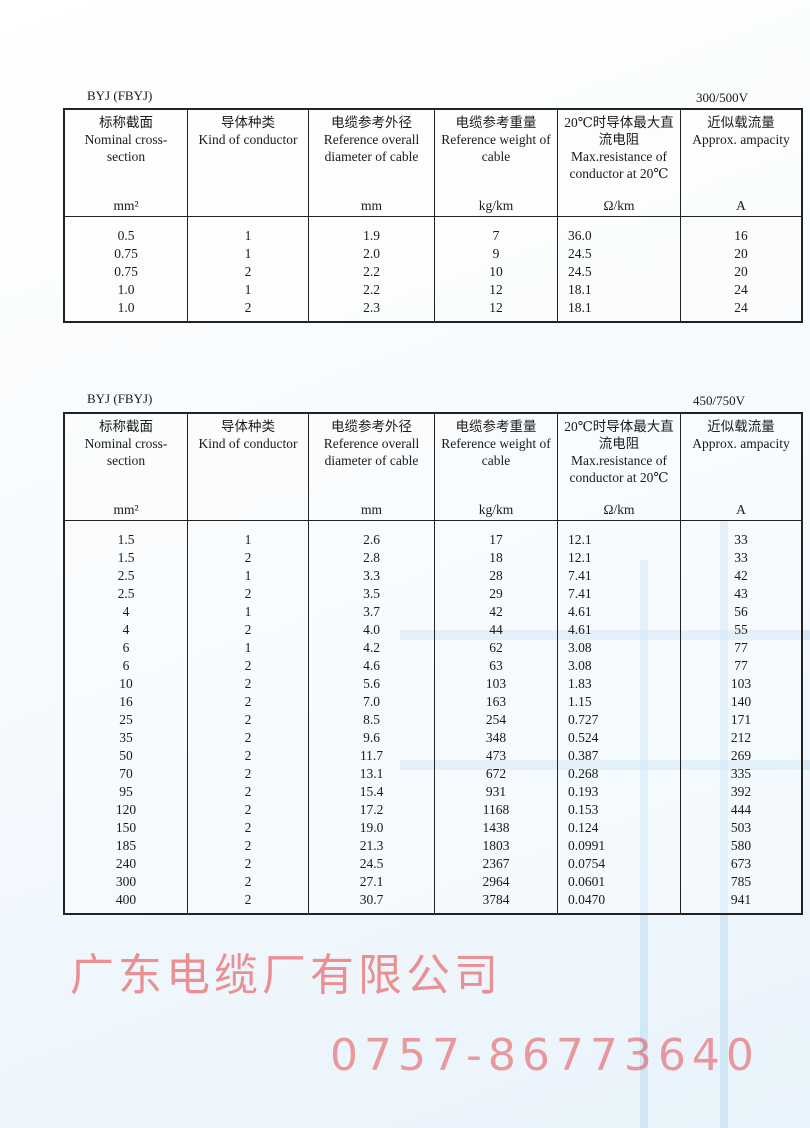 This screenshot has height=1128, width=810. What do you see at coordinates (619, 272) in the screenshot?
I see `table-cell: 24.5` at bounding box center [619, 272].